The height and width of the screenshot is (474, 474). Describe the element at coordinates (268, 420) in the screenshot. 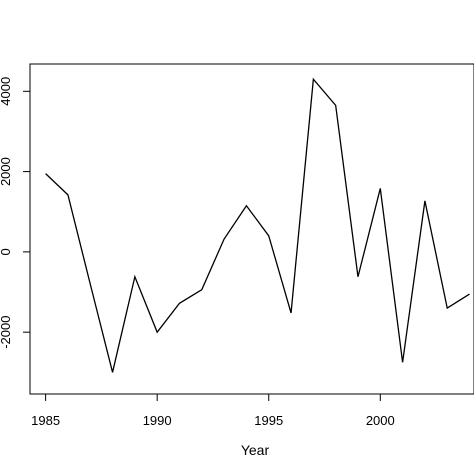

I see `x-tick-label: 1995` at that location.